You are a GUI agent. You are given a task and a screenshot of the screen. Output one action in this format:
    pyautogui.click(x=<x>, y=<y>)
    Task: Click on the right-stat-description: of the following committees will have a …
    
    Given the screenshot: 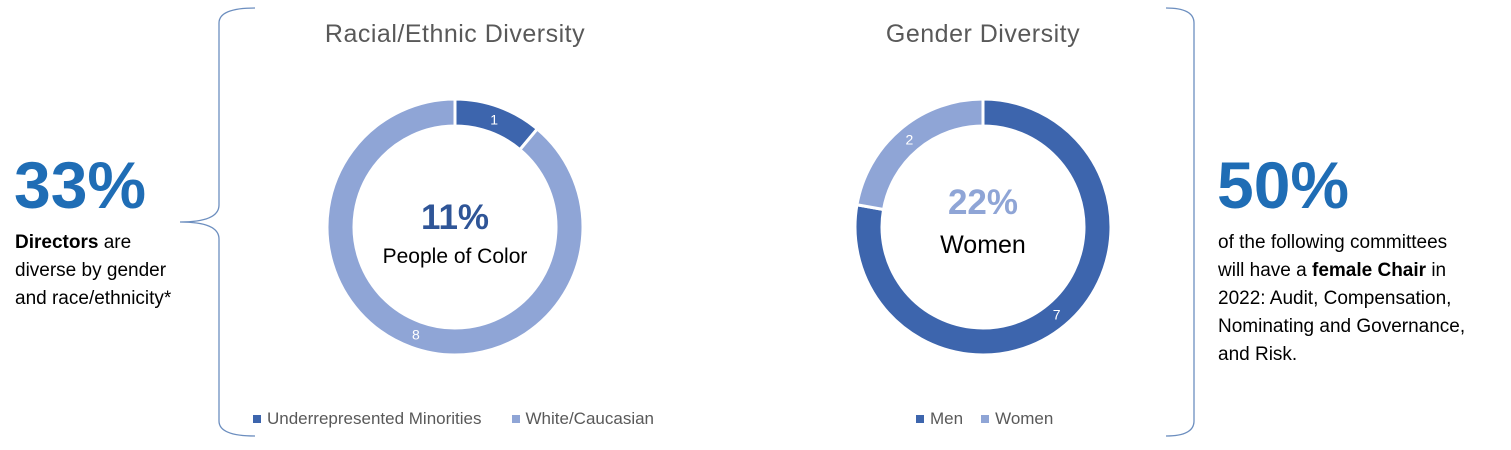 What is the action you would take?
    pyautogui.click(x=1363, y=299)
    